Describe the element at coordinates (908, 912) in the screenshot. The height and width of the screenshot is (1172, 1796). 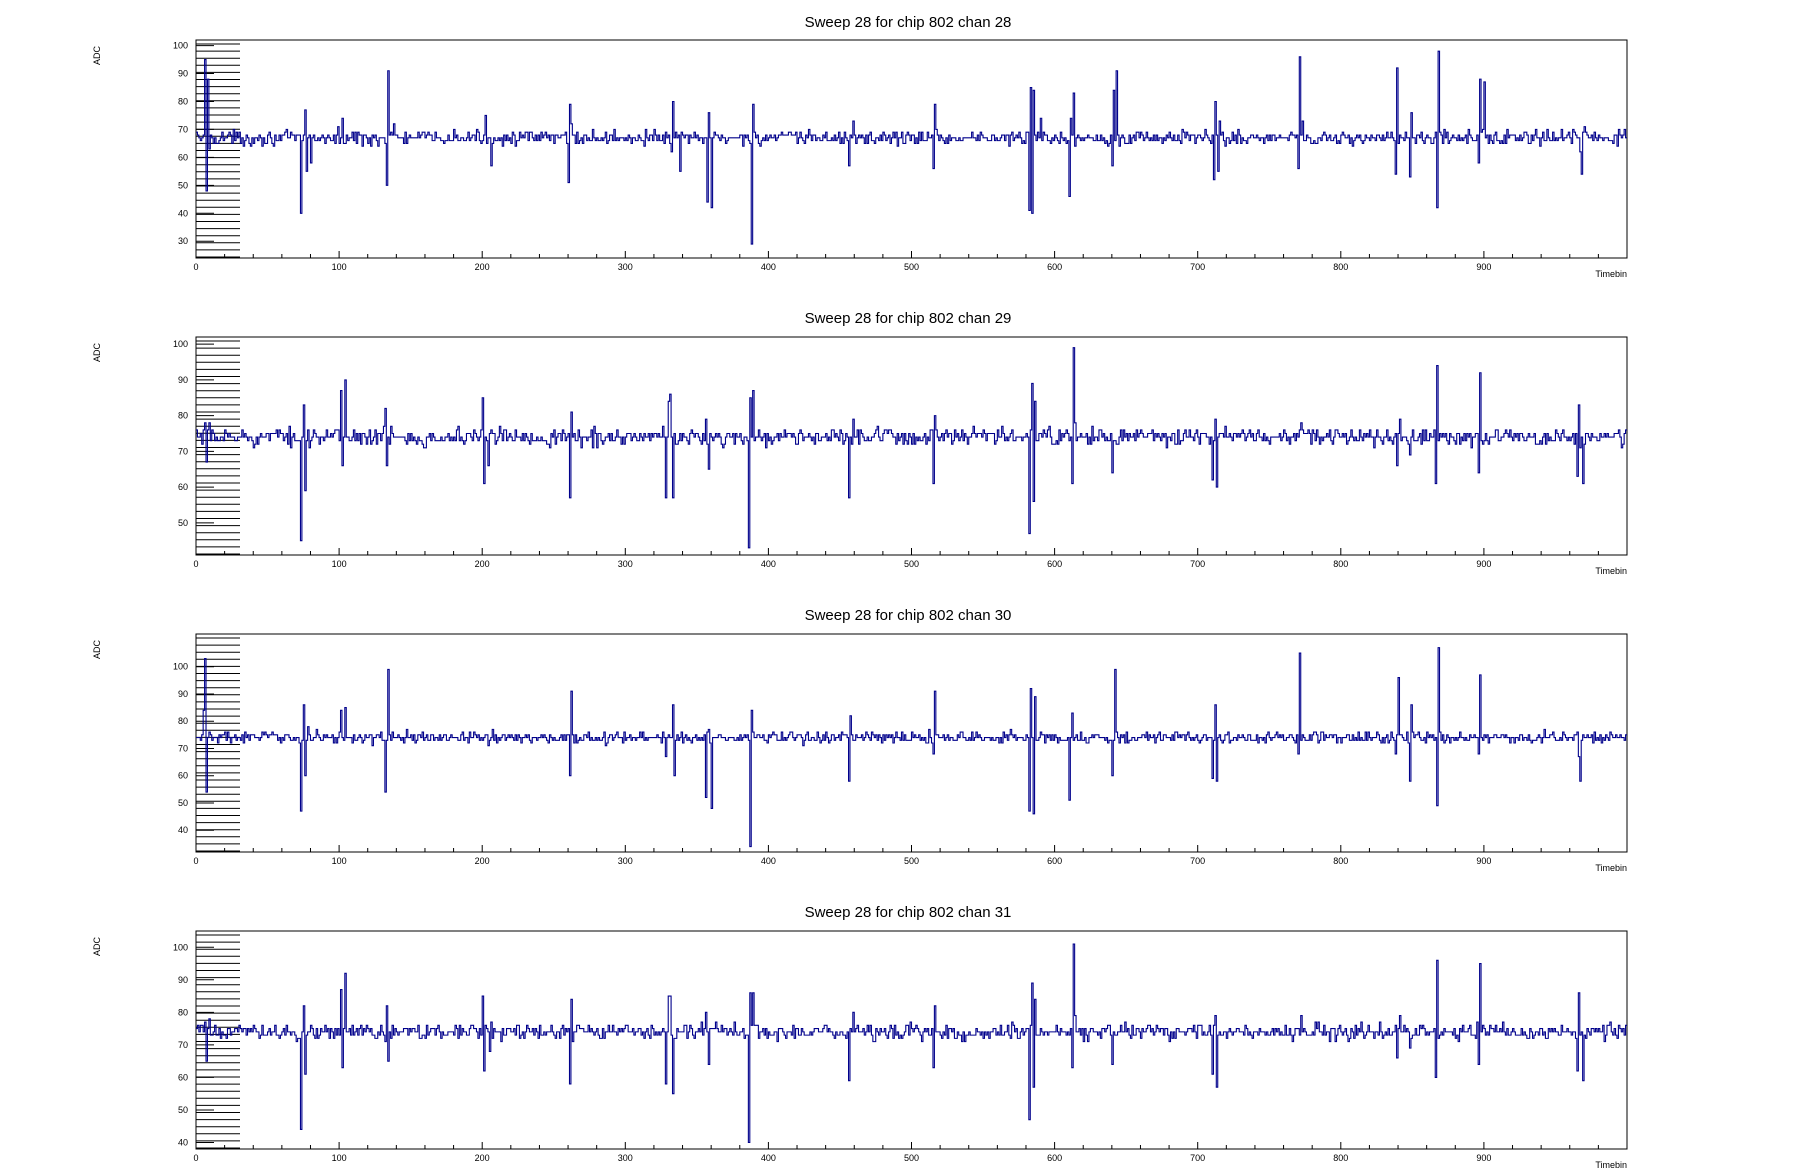
I see `panel-title: Sweep 28 for chip 802 chan 31` at that location.